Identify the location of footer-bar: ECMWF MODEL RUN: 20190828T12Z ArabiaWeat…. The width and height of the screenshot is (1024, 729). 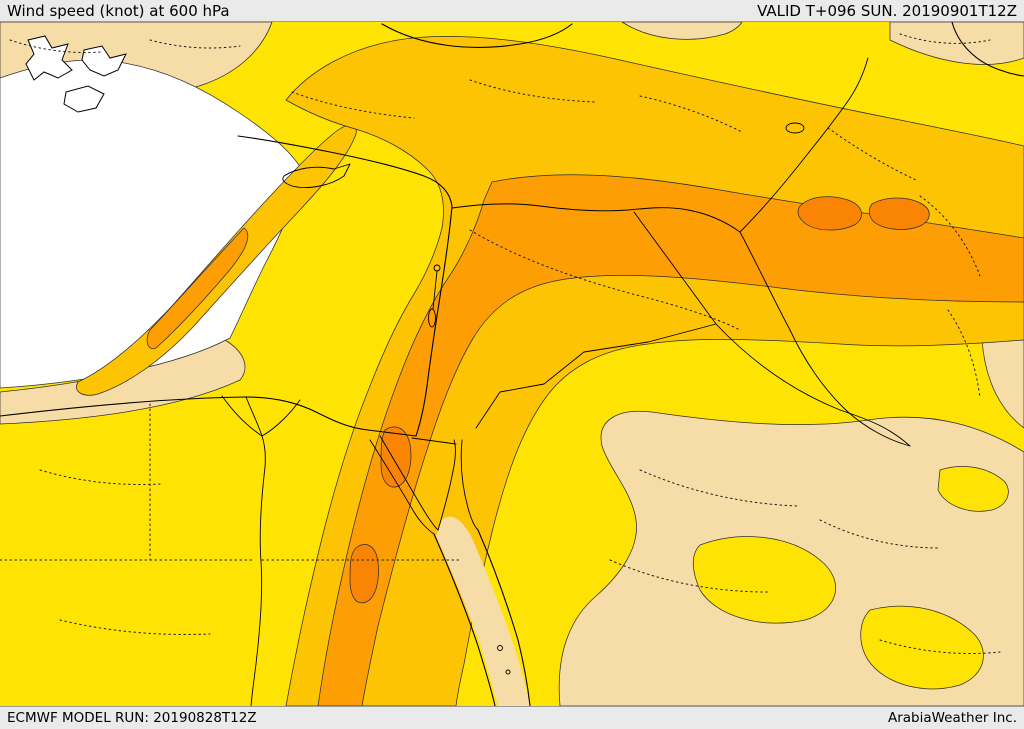
(512, 717).